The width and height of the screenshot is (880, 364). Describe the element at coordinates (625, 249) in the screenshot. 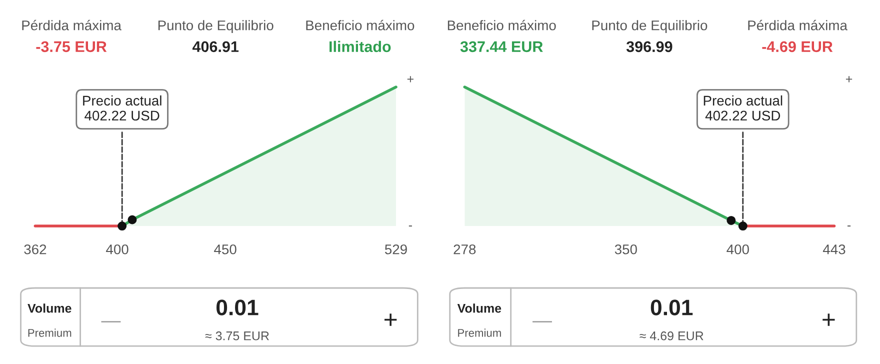

I see `x-tick-label: 350` at that location.